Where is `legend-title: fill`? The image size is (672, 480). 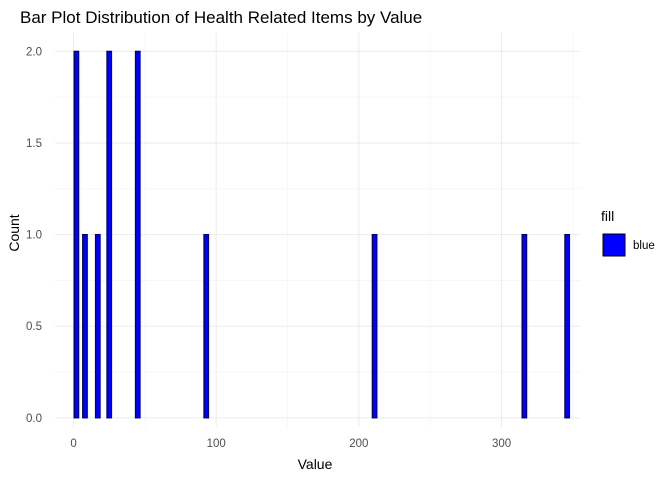
legend-title: fill is located at coordinates (607, 216).